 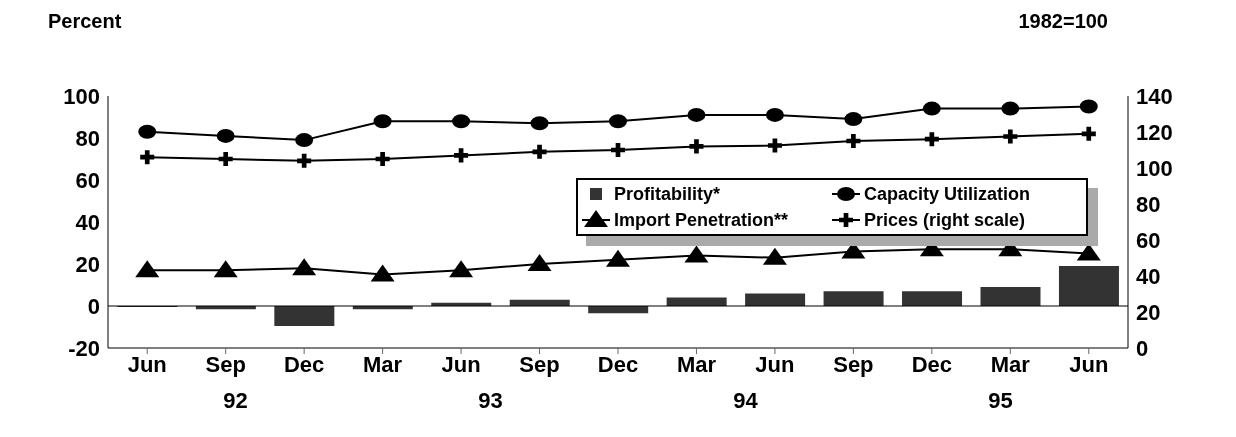 What do you see at coordinates (81, 96) in the screenshot?
I see `y-tick-label: 100` at bounding box center [81, 96].